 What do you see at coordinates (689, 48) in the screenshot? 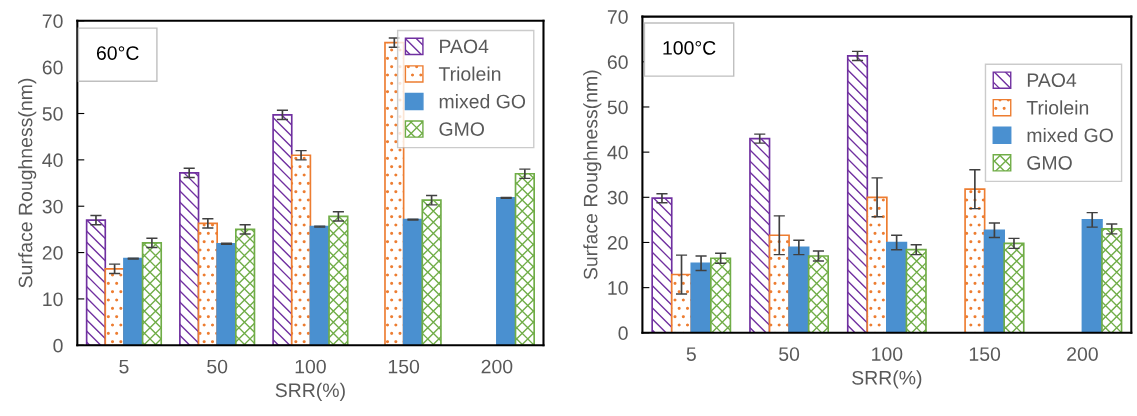
I see `annotation: 100°C` at bounding box center [689, 48].